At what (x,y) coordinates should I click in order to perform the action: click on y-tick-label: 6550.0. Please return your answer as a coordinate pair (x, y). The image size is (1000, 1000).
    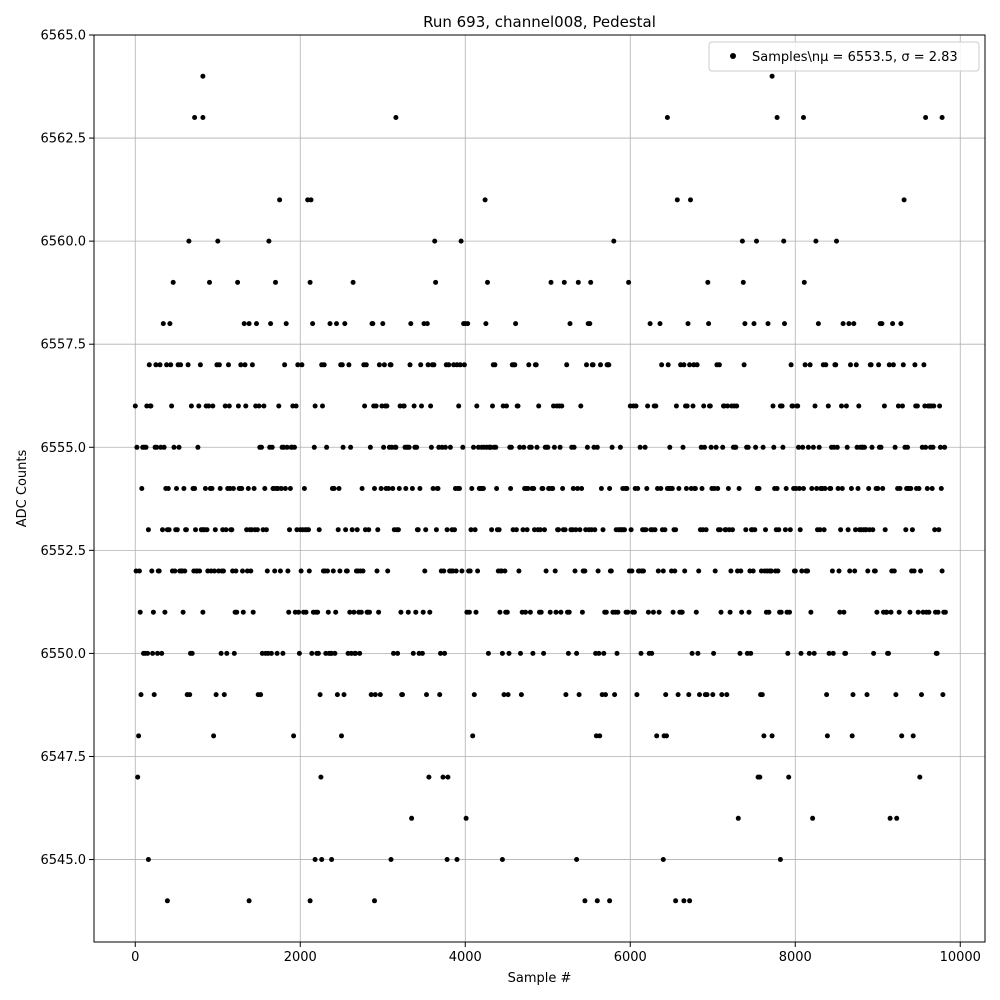
    Looking at the image, I should click on (64, 654).